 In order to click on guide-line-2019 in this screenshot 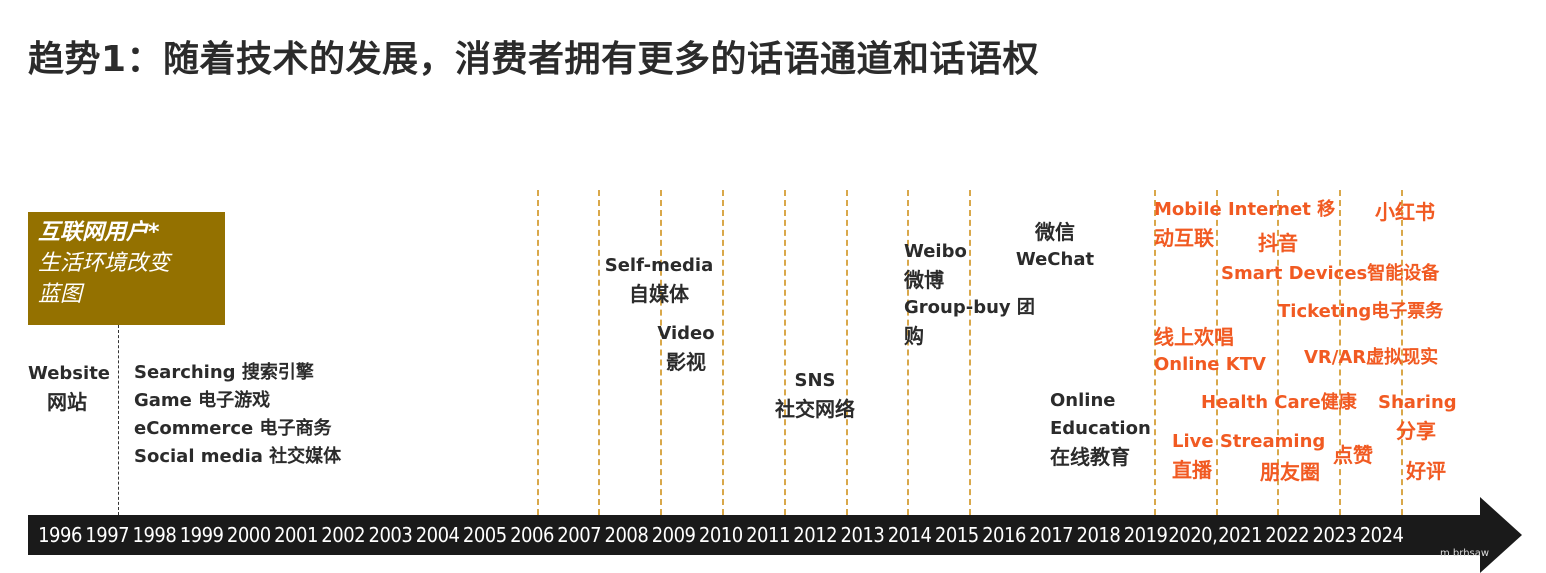, I will do `click(1155, 352)`.